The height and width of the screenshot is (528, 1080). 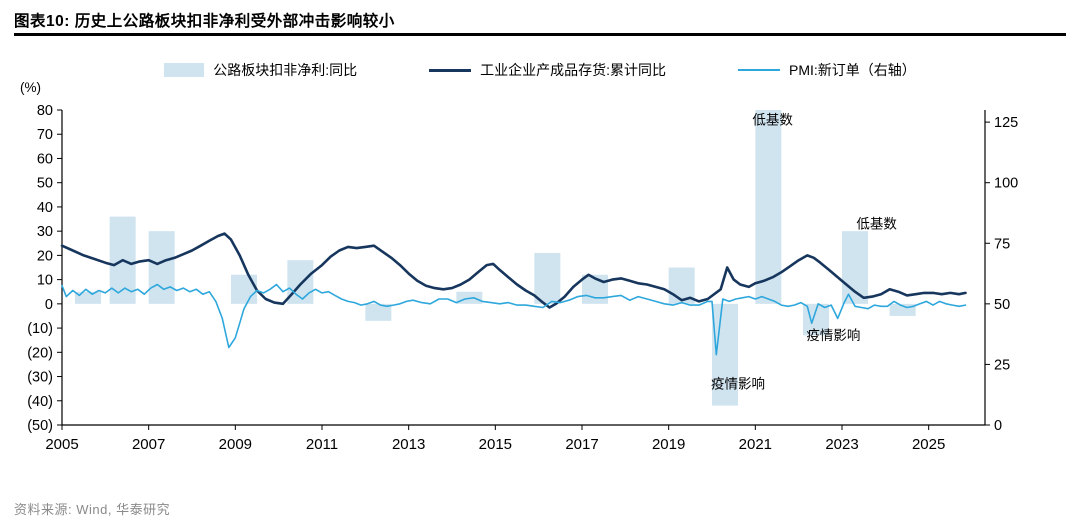 I want to click on inventory-line, so click(x=513, y=270).